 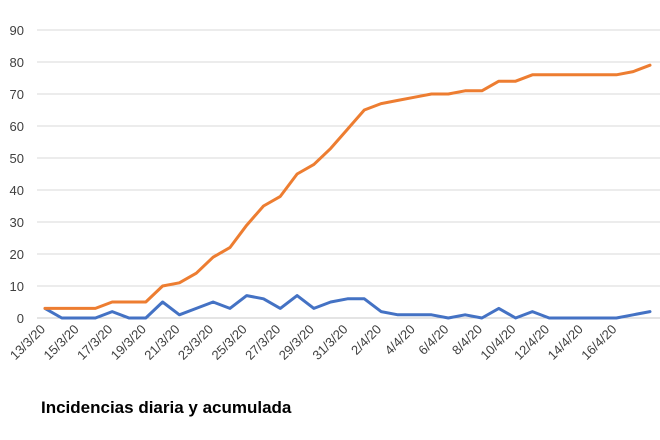 I want to click on x-tick-label: 13/3/20, so click(x=27, y=342).